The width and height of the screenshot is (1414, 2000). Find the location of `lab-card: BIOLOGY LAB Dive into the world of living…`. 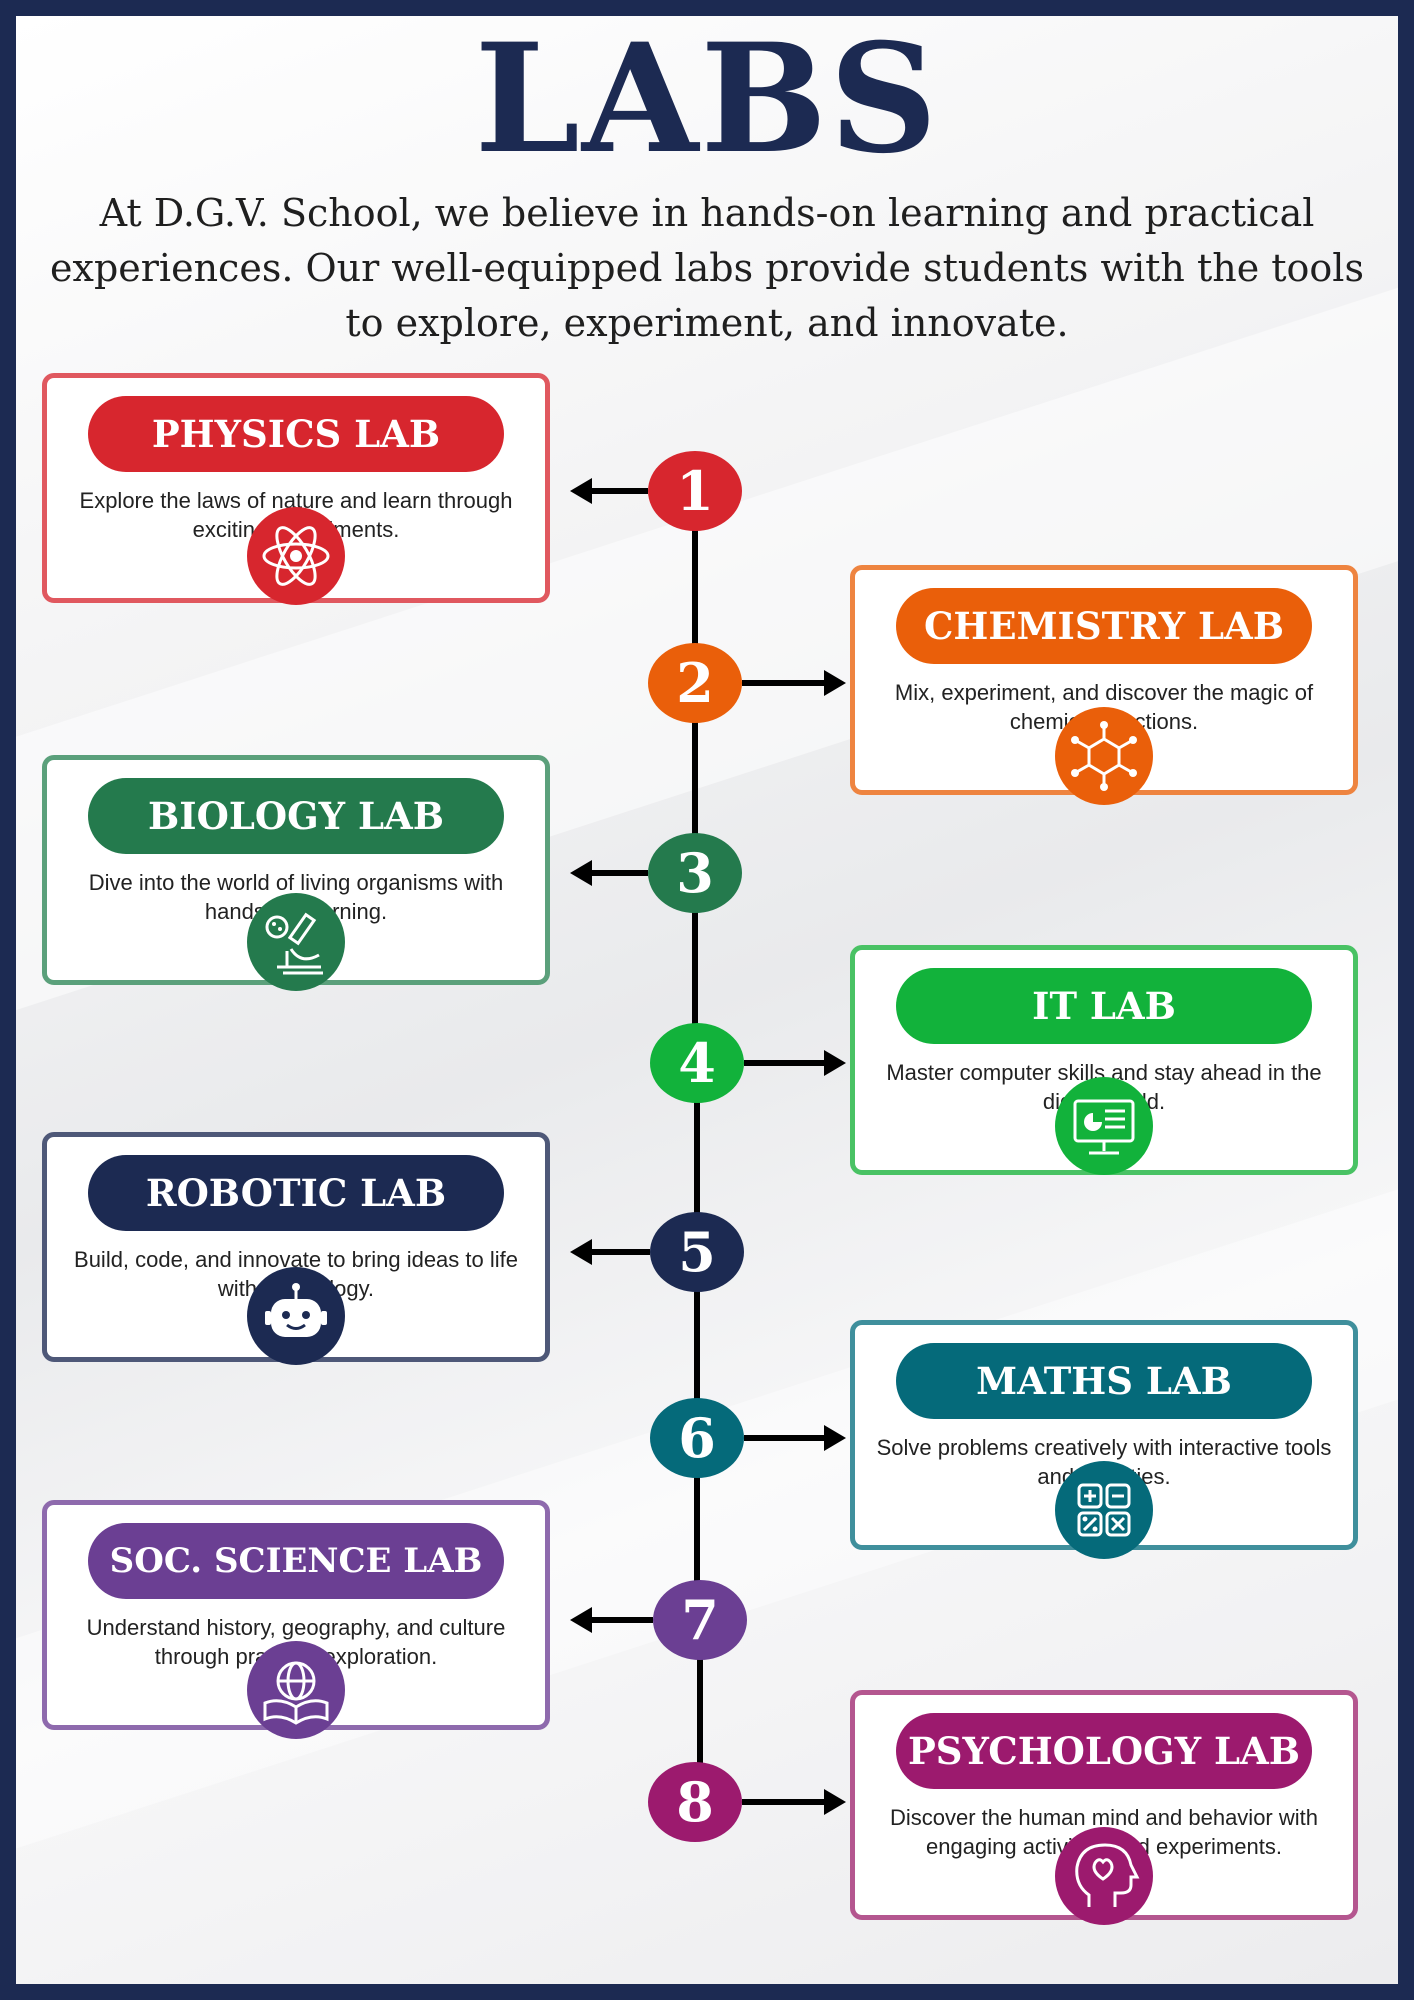

lab-card: BIOLOGY LAB Dive into the world of living… is located at coordinates (296, 870).